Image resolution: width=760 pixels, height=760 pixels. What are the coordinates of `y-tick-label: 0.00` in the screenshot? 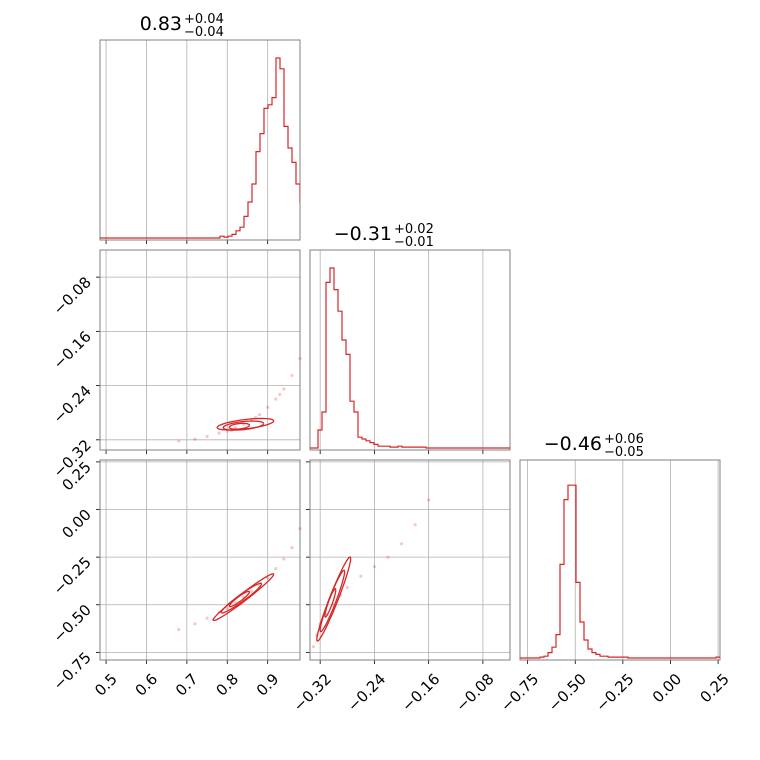 It's located at (76, 524).